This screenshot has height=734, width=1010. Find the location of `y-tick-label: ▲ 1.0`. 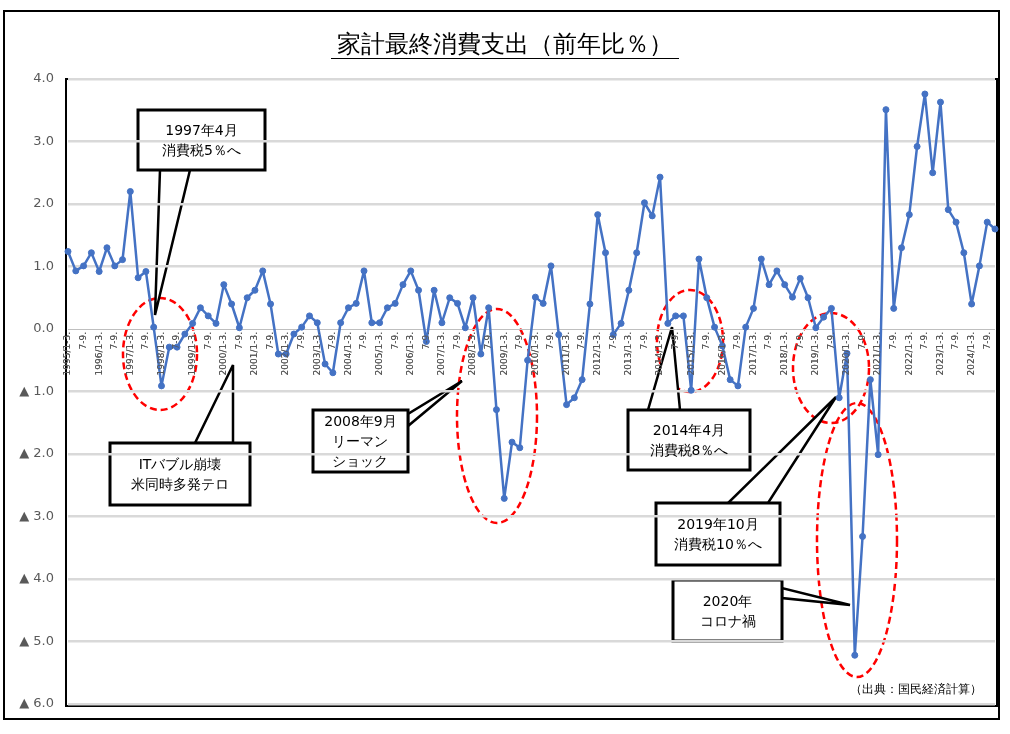

y-tick-label: ▲ 1.0 is located at coordinates (36, 390).